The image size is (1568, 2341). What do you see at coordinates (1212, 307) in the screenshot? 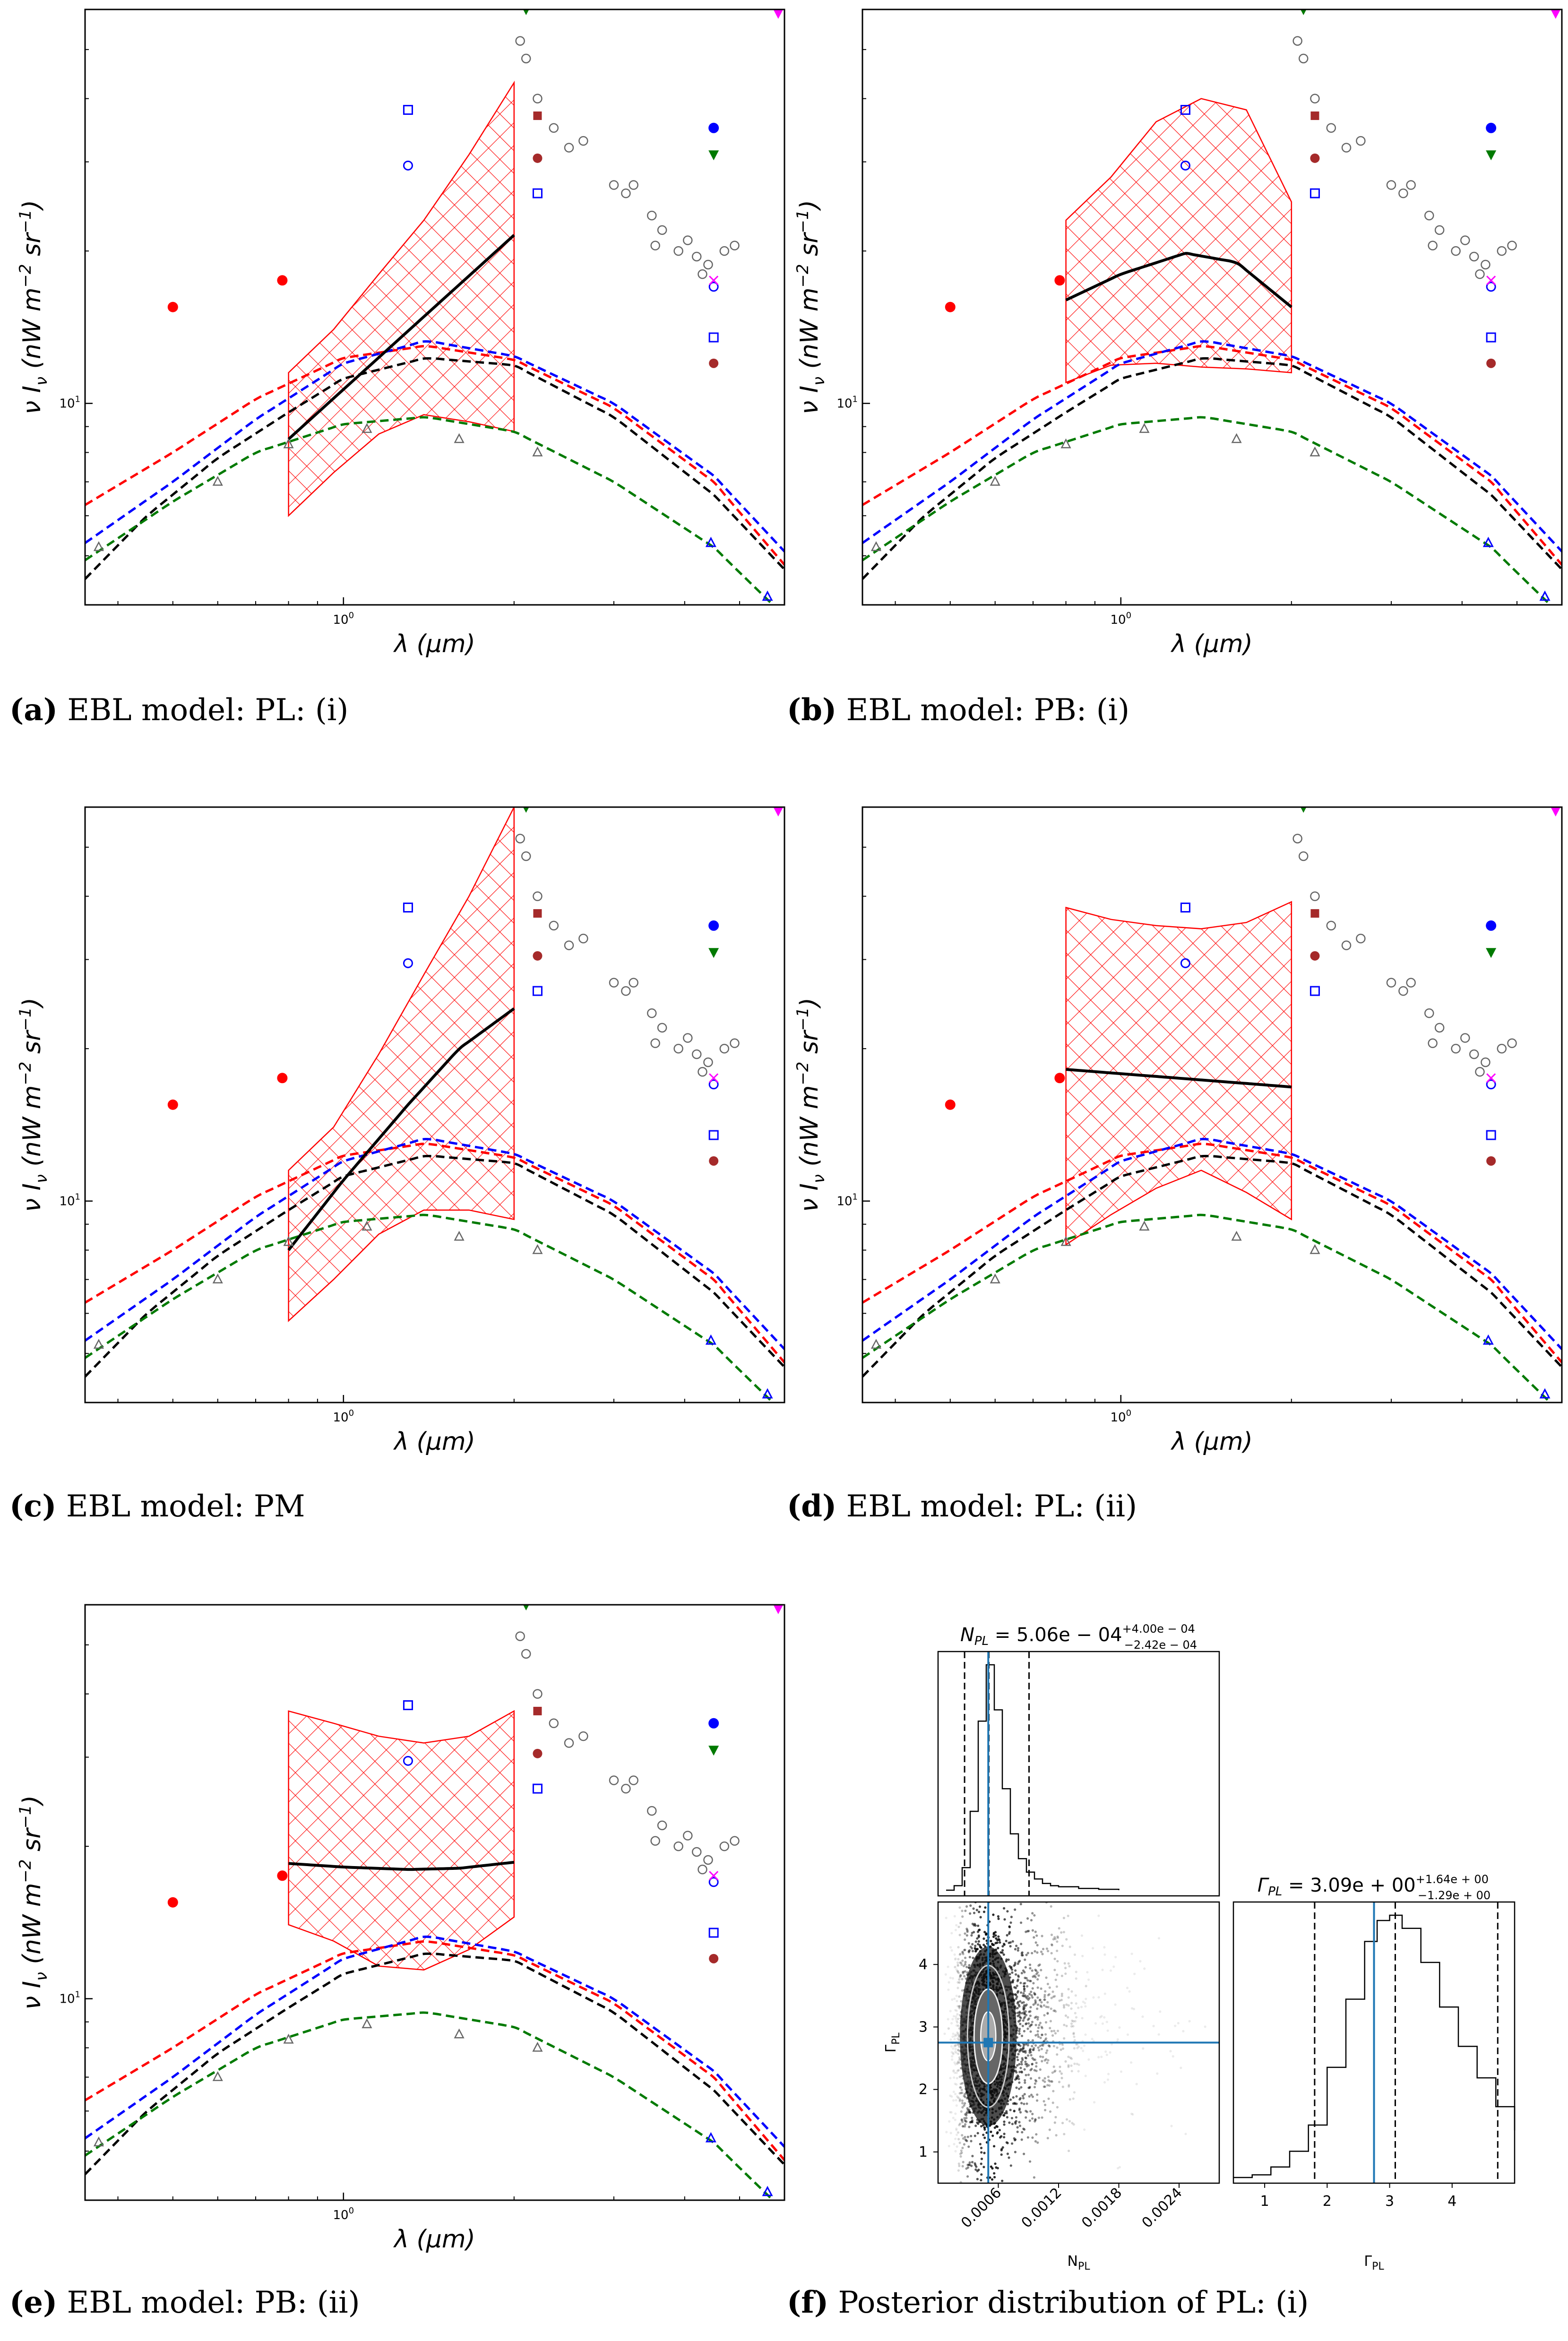
I see `plot-area-b` at bounding box center [1212, 307].